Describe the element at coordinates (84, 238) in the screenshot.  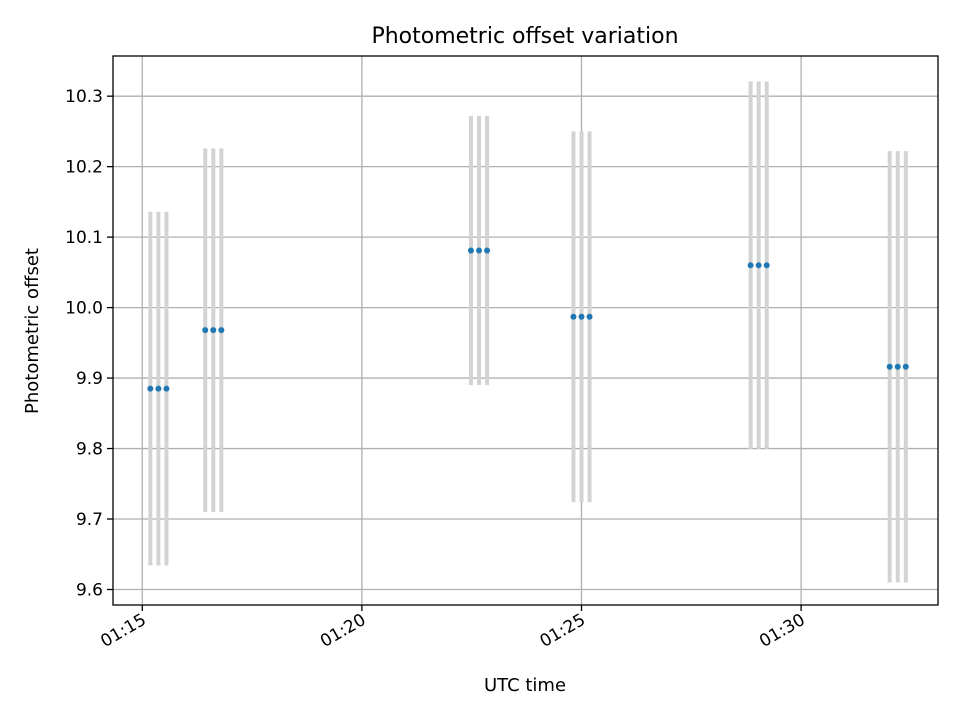
I see `y-tick-label: 10.1` at that location.